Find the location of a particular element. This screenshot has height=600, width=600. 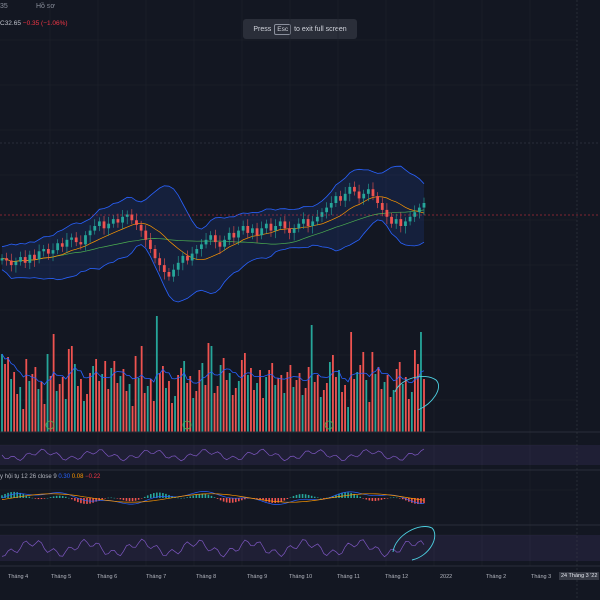

profile-tab: Hồ sơ is located at coordinates (45, 6).